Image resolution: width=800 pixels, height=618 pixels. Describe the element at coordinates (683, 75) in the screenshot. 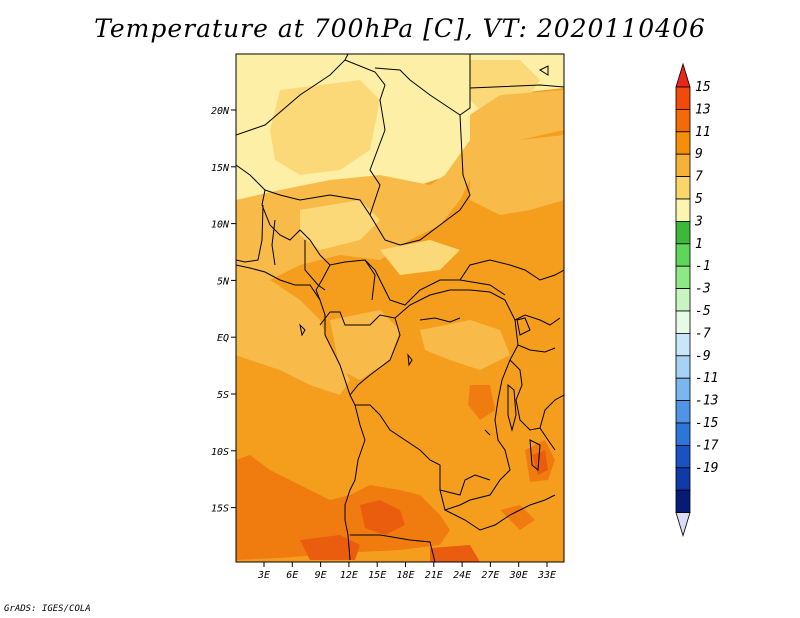

I see `colorbar-top-arrow` at that location.